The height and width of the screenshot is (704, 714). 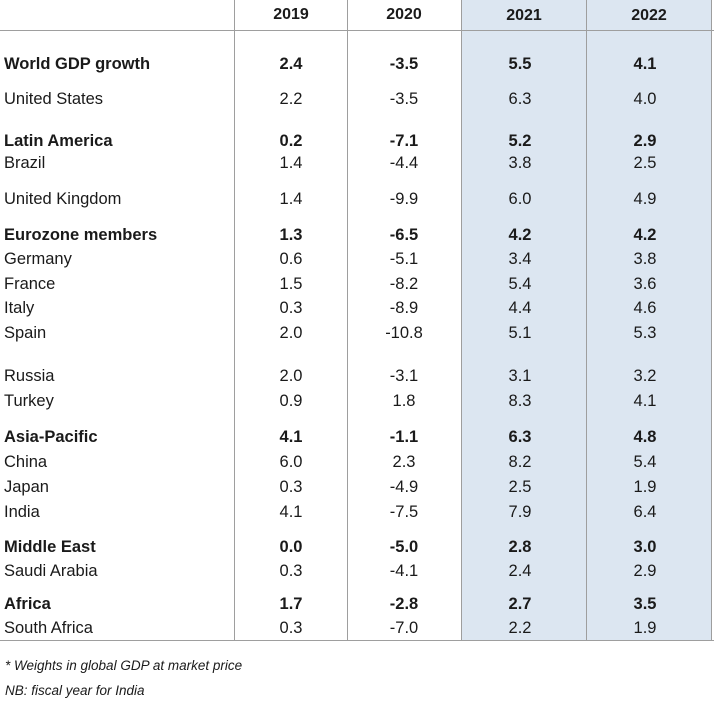 I want to click on cell-south-africa-2022: 1.9, so click(x=645, y=628).